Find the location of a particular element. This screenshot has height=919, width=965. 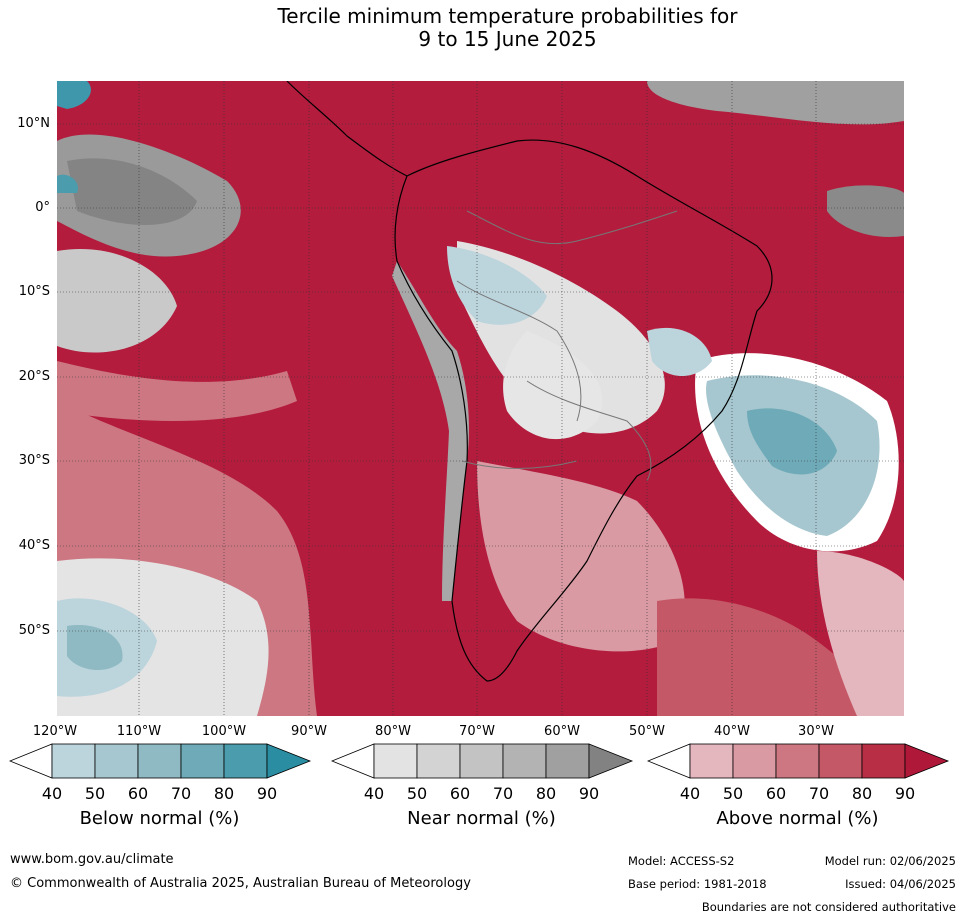

longitude-tick-label: 30°W is located at coordinates (816, 731).